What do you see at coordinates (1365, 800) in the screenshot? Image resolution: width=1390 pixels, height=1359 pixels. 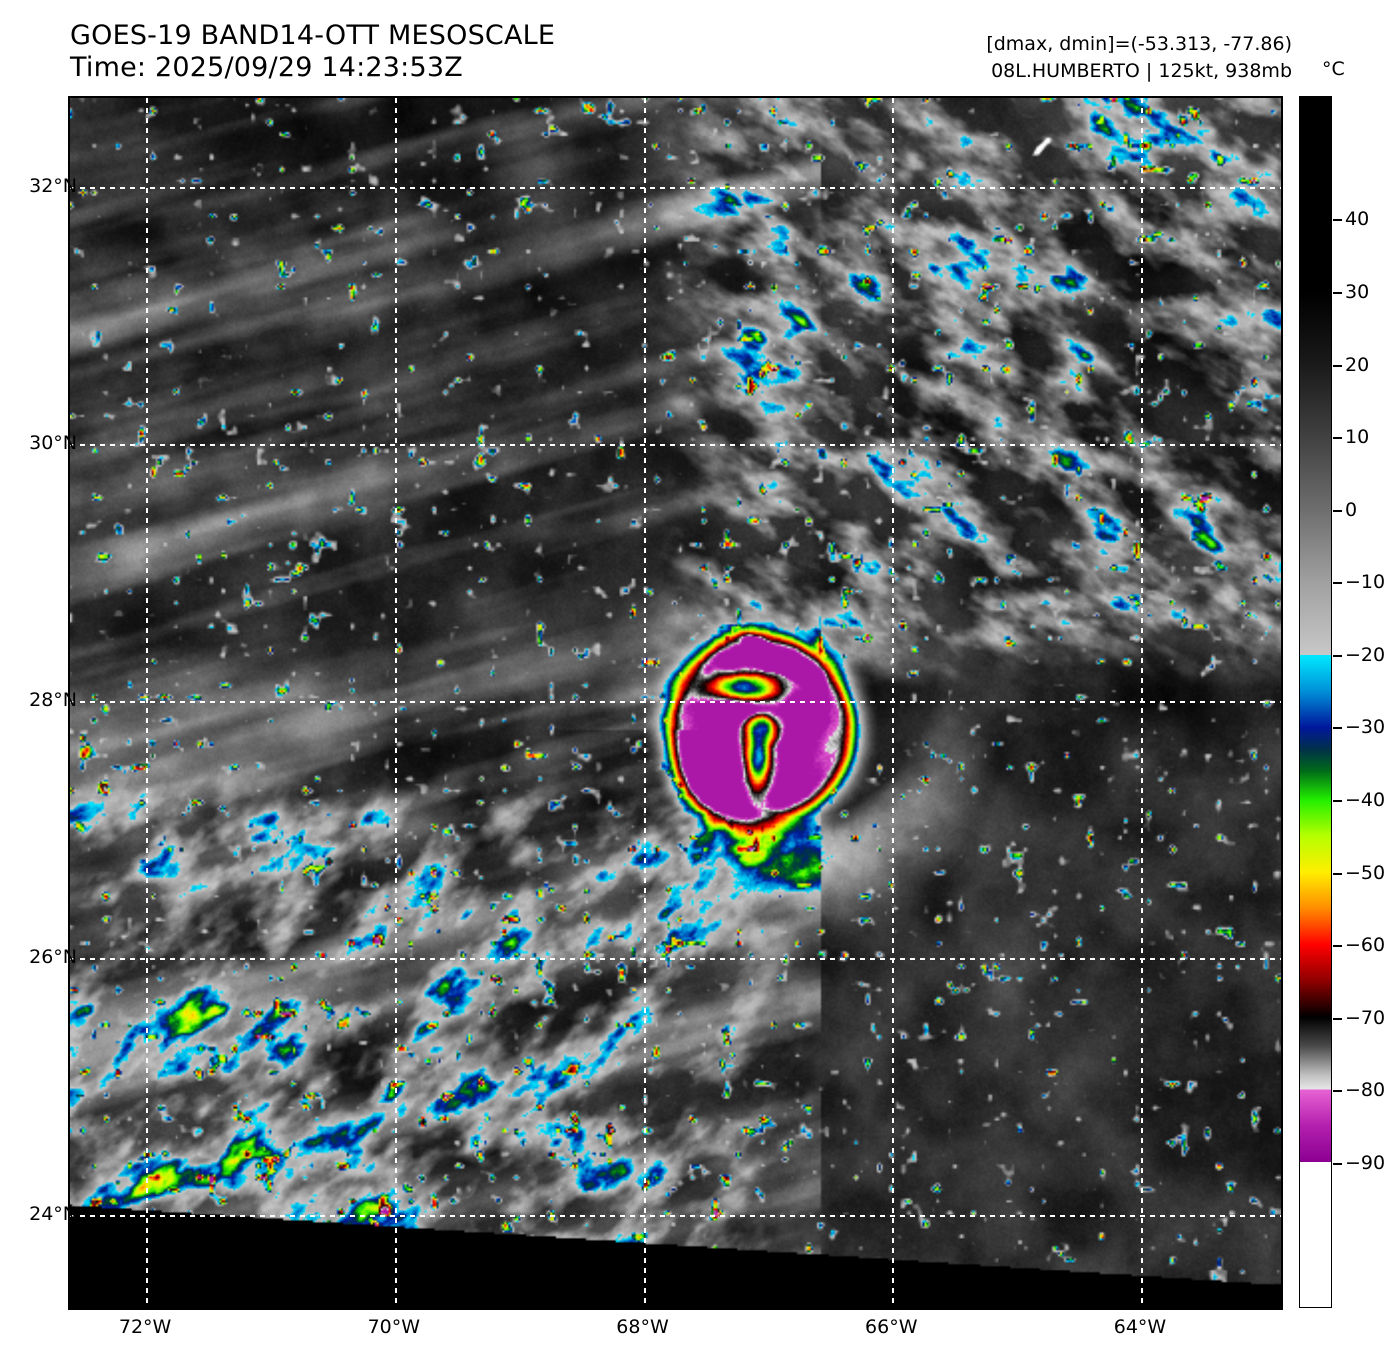 I see `colorbar-tick-label: −40` at bounding box center [1365, 800].